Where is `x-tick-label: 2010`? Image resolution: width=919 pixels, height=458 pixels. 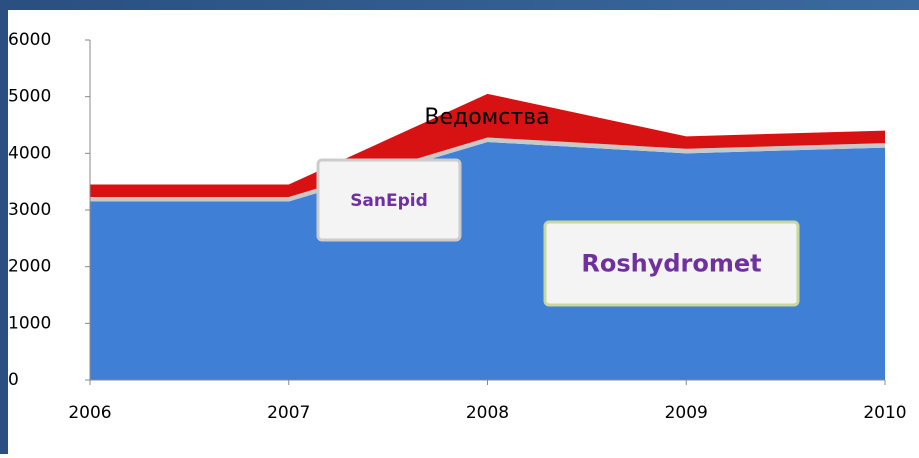 x-tick-label: 2010 is located at coordinates (884, 413).